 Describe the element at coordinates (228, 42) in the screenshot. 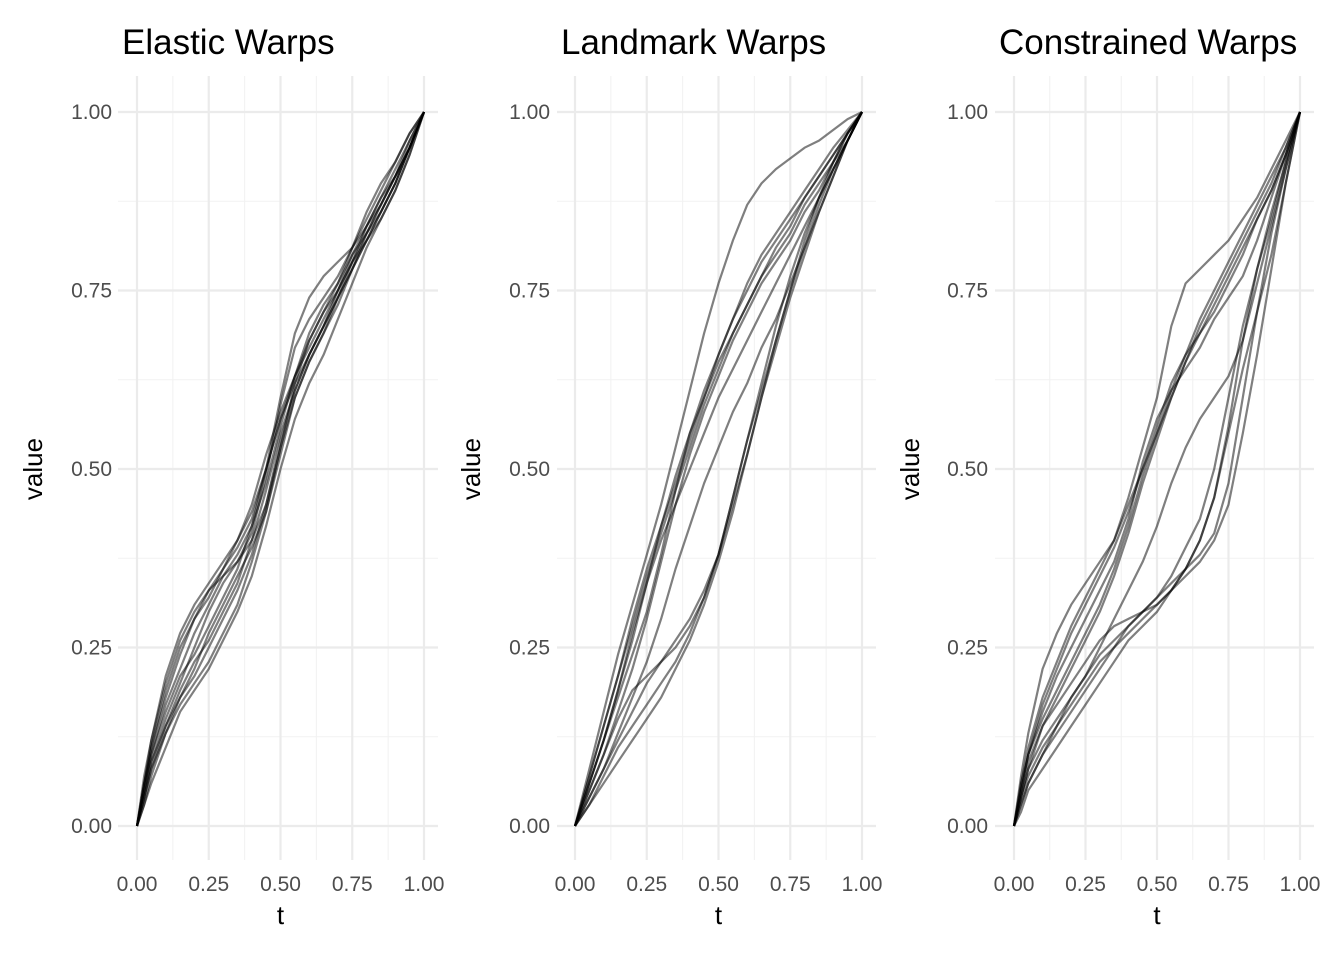

I see `panel-title: Elastic Warps` at that location.